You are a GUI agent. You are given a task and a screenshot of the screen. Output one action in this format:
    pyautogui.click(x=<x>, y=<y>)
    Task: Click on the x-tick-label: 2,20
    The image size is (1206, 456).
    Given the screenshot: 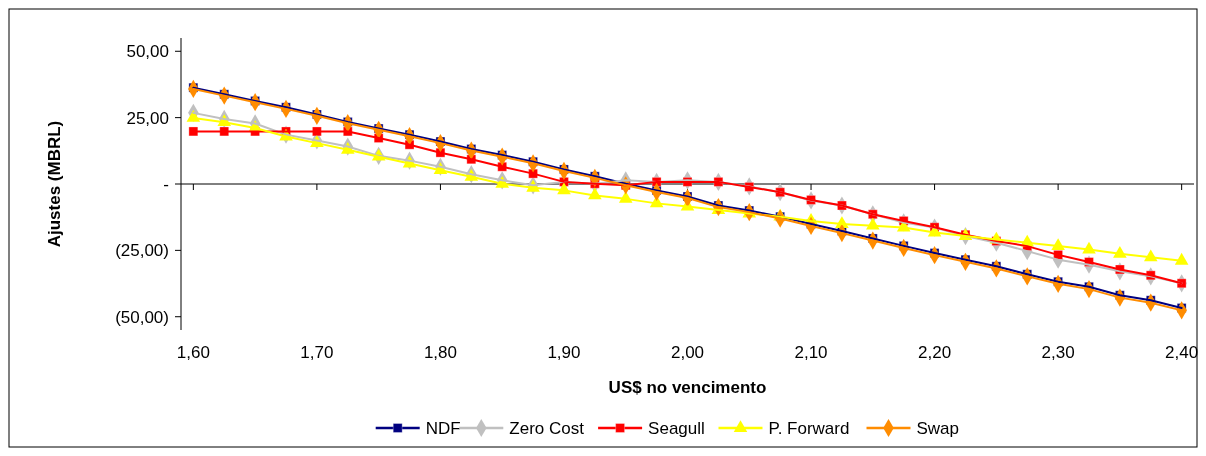 What is the action you would take?
    pyautogui.click(x=935, y=352)
    